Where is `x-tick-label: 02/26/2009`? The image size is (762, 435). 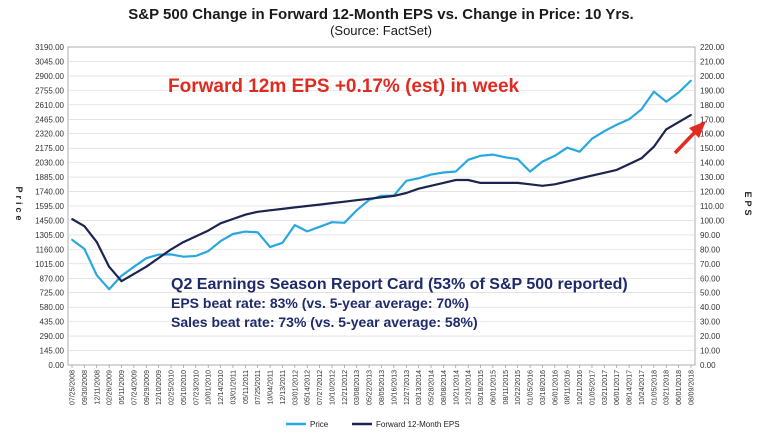 x-tick-label: 02/26/2009 is located at coordinates (110, 387).